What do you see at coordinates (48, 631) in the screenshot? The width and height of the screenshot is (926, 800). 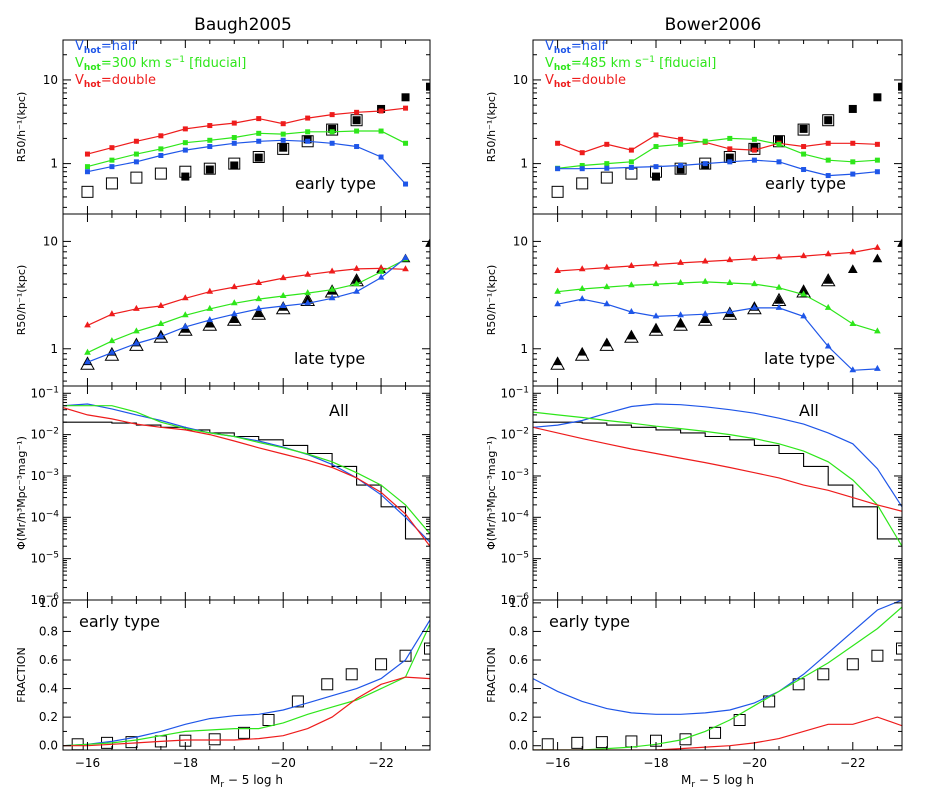 I see `y-tick-label: 0.8` at bounding box center [48, 631].